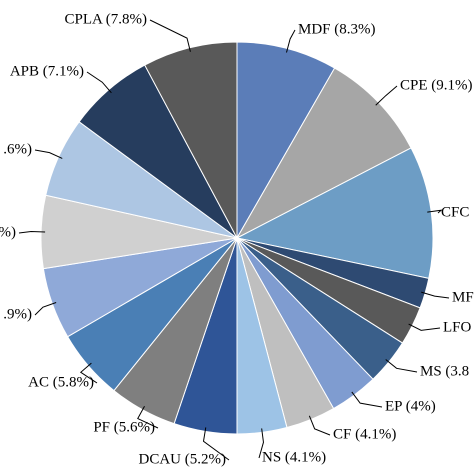  Describe the element at coordinates (457, 327) in the screenshot. I see `slice-label: LFO` at that location.